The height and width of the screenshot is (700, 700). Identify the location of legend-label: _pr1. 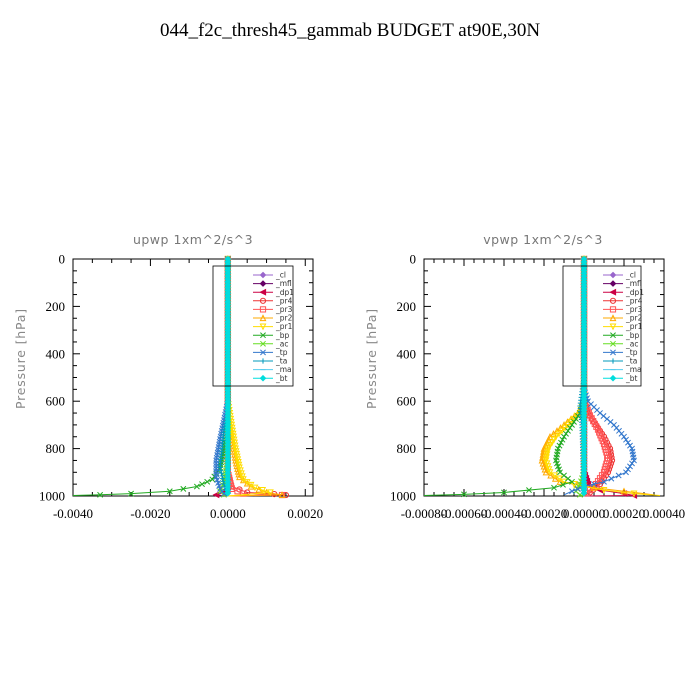
(284, 326).